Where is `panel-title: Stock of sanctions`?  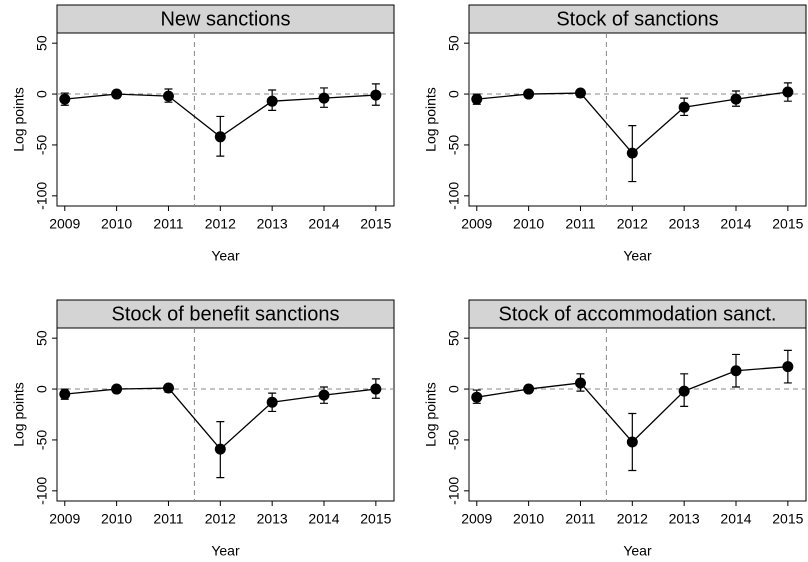
panel-title: Stock of sanctions is located at coordinates (637, 19).